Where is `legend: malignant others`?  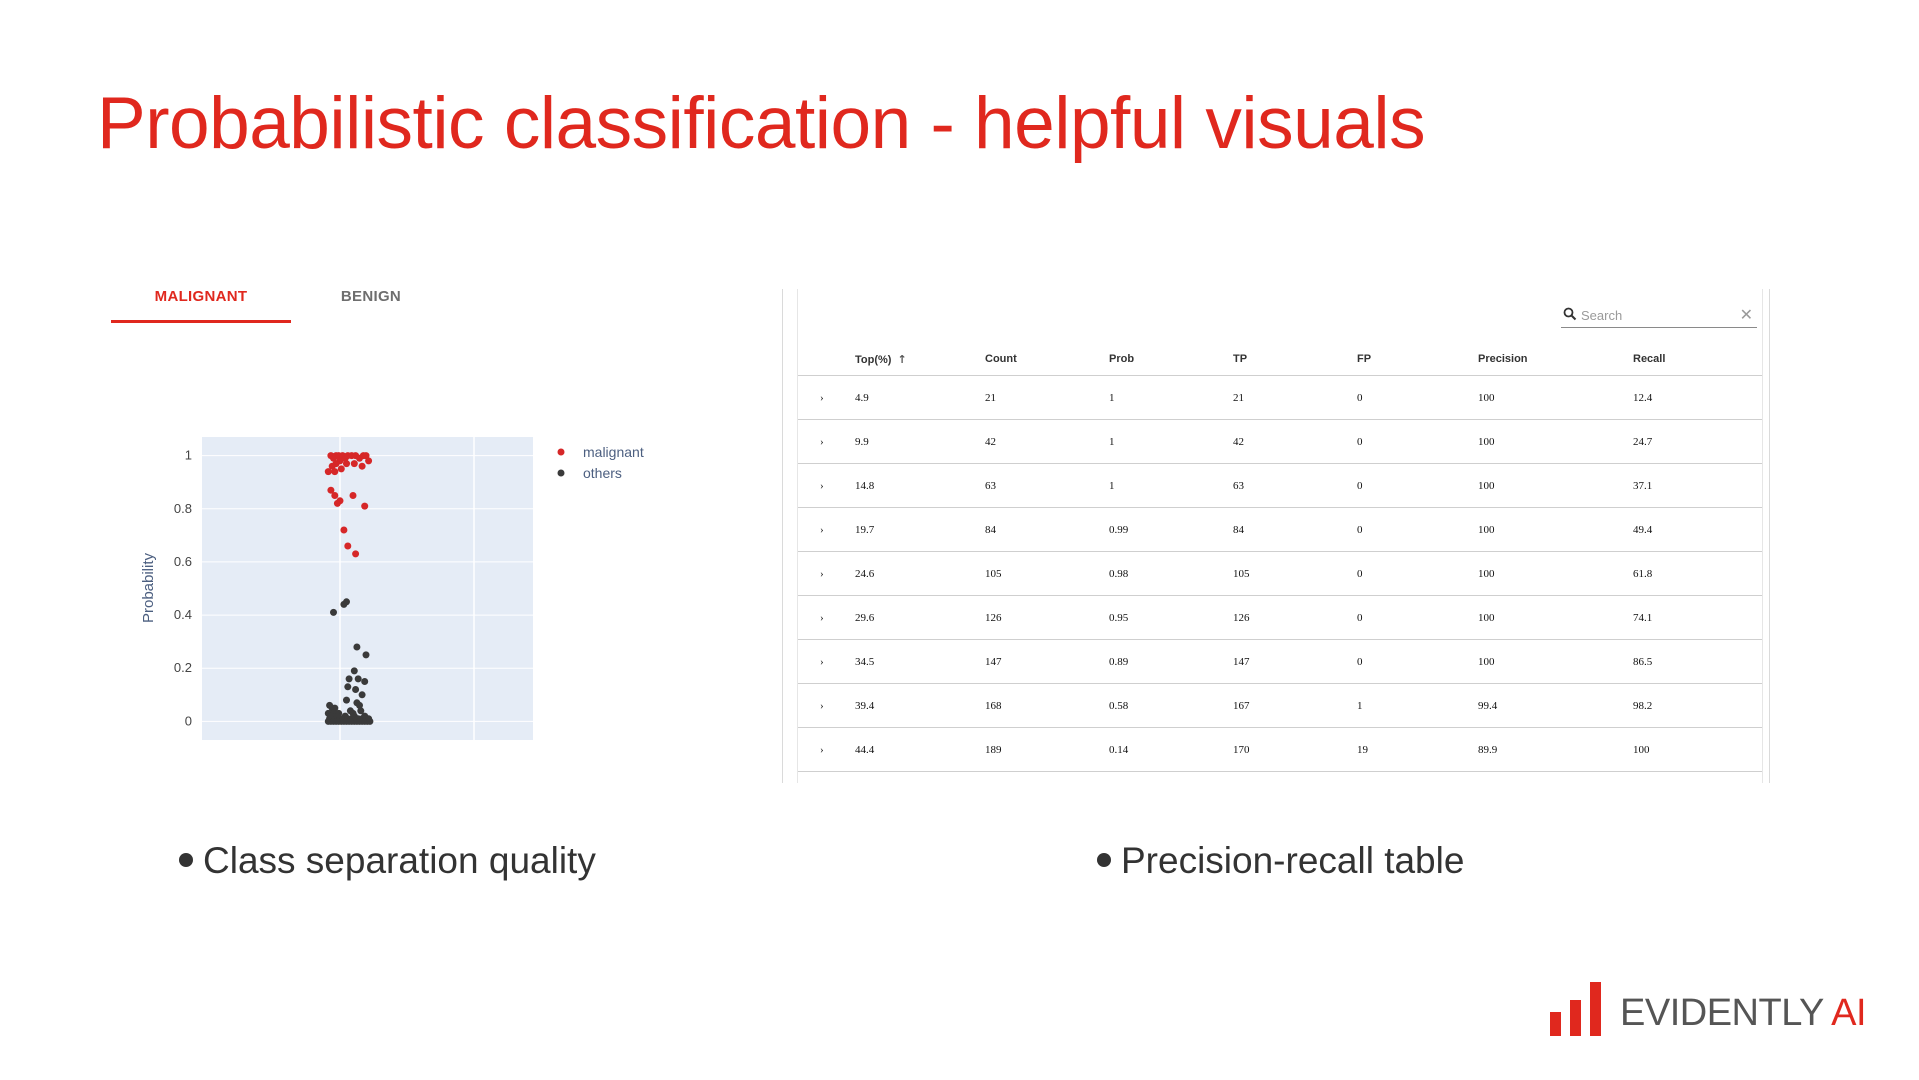 legend: malignant others is located at coordinates (600, 462).